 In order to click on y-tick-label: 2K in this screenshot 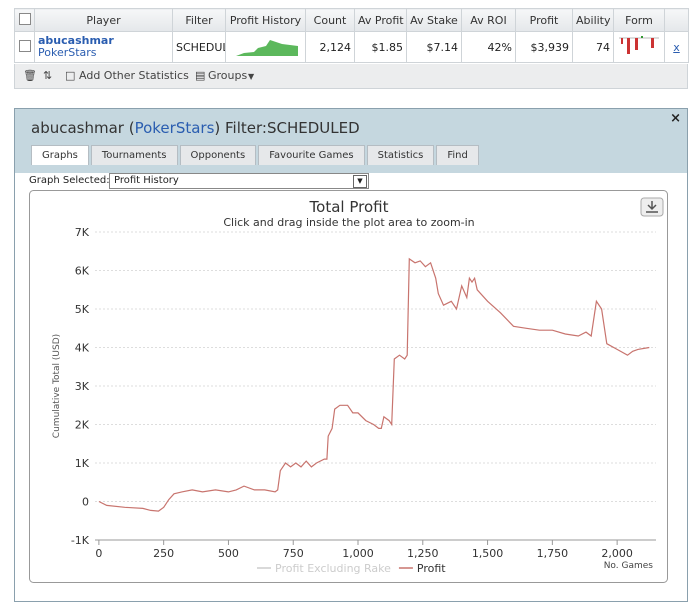, I will do `click(82, 425)`.